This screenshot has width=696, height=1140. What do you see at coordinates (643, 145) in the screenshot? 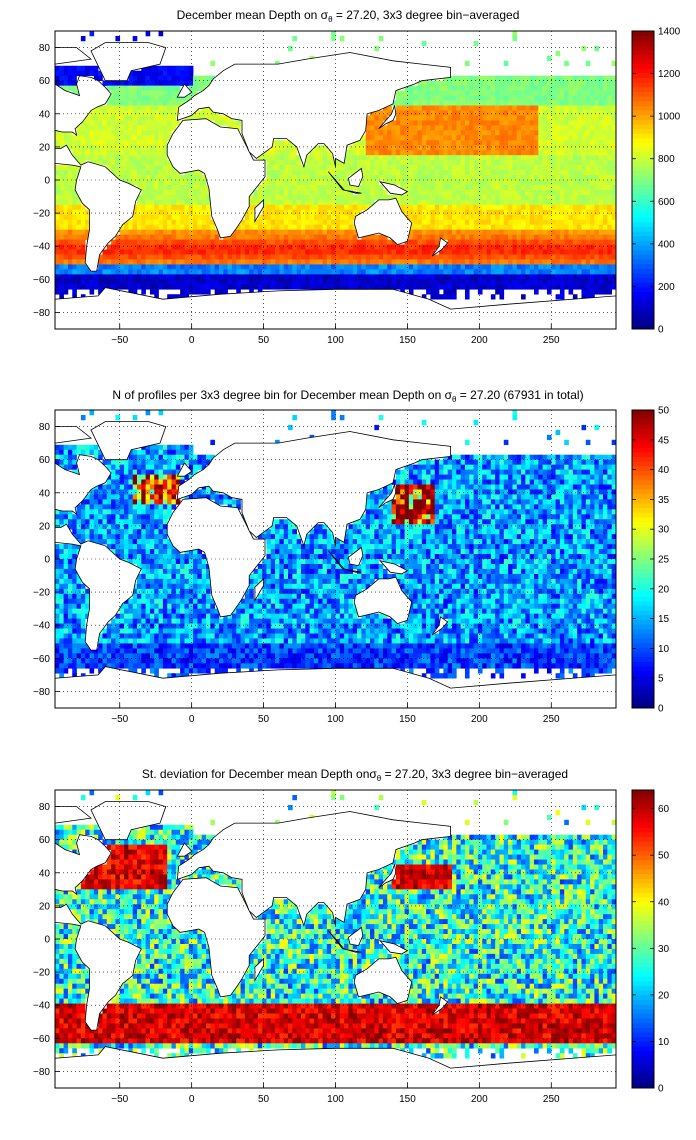
I see `colorbar-segment` at bounding box center [643, 145].